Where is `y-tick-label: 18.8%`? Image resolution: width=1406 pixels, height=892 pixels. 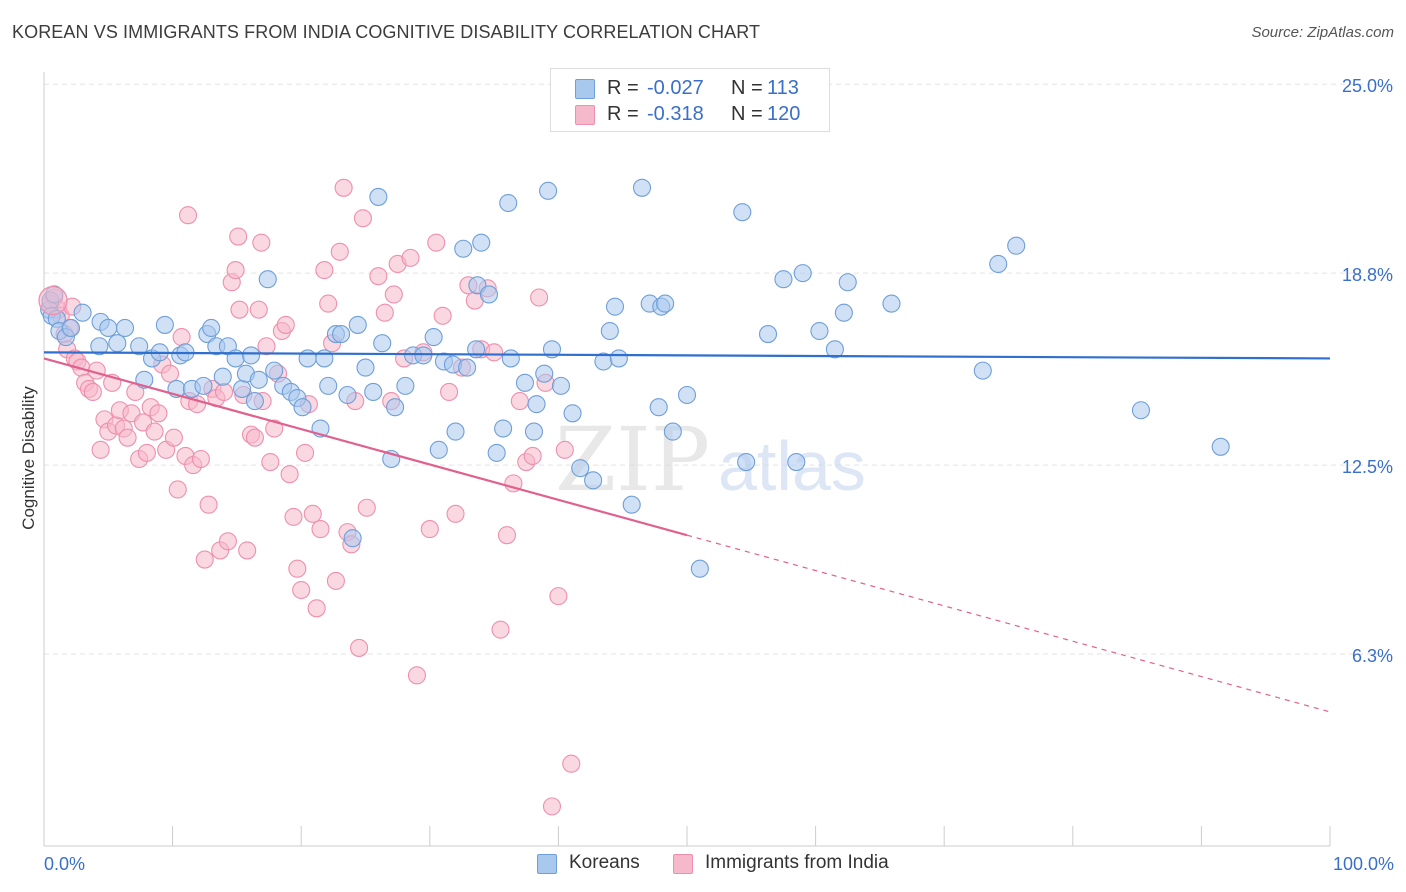
y-tick-label: 18.8% is located at coordinates (1367, 275).